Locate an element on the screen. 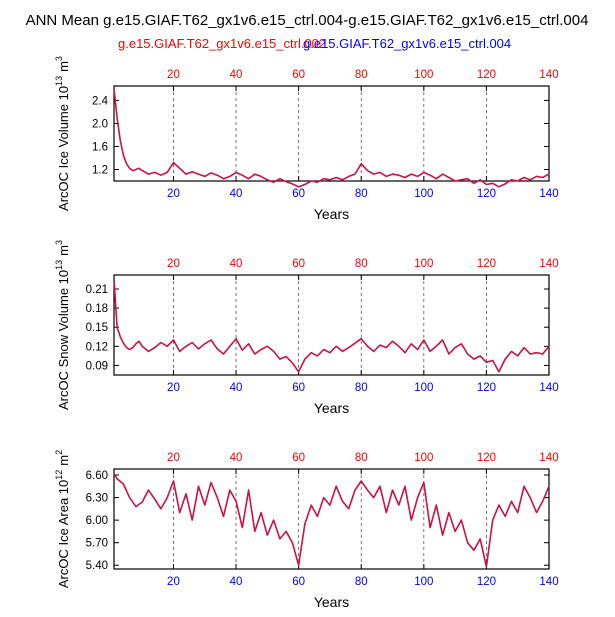 The width and height of the screenshot is (615, 617). y-tick-label: 0.21 is located at coordinates (97, 290).